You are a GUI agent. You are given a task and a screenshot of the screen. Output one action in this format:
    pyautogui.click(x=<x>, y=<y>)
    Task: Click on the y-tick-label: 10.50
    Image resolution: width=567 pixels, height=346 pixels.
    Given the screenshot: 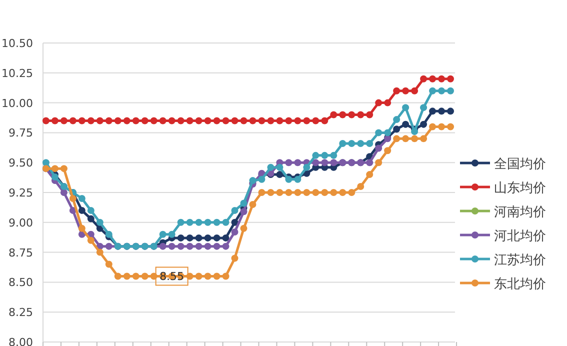 What is the action you would take?
    pyautogui.click(x=17, y=43)
    